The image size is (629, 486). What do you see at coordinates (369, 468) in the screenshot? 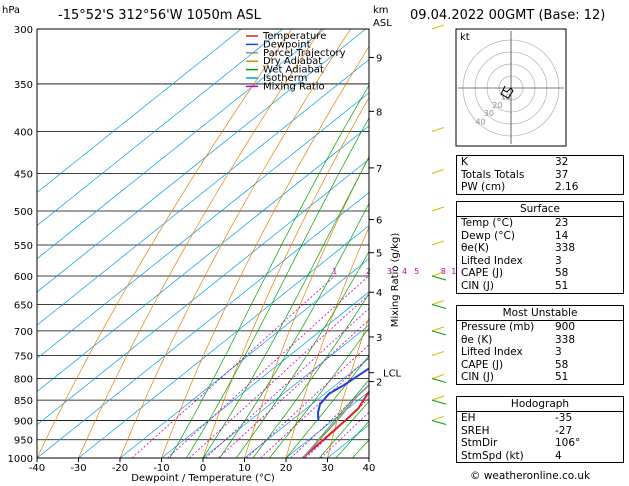
I see `temperature-tick-label: 40` at bounding box center [369, 468].